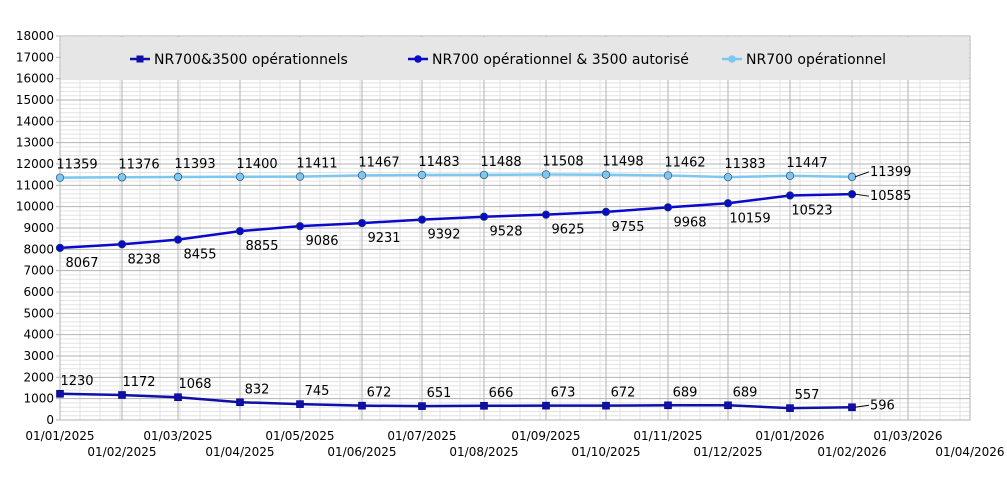  What do you see at coordinates (316, 164) in the screenshot?
I see `data-label: 11411` at bounding box center [316, 164].